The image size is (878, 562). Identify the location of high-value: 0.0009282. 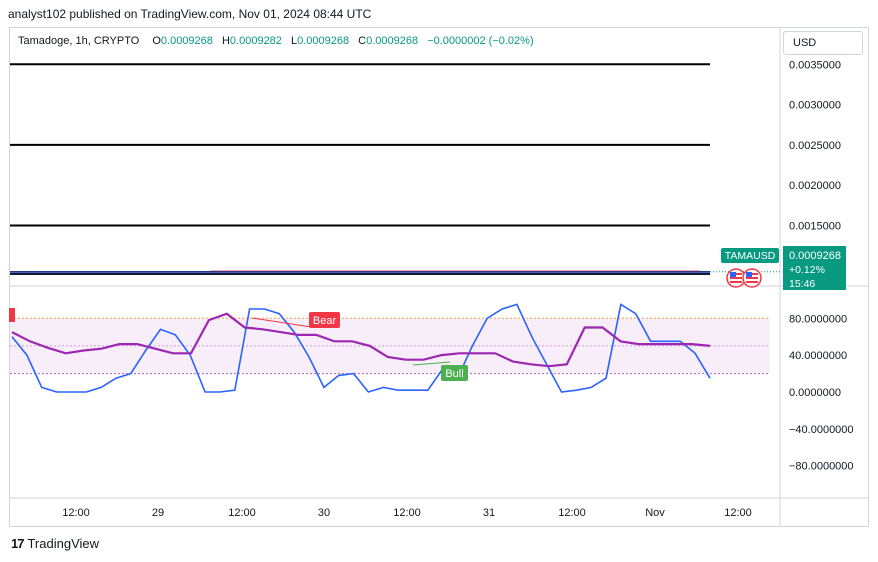
(255, 41).